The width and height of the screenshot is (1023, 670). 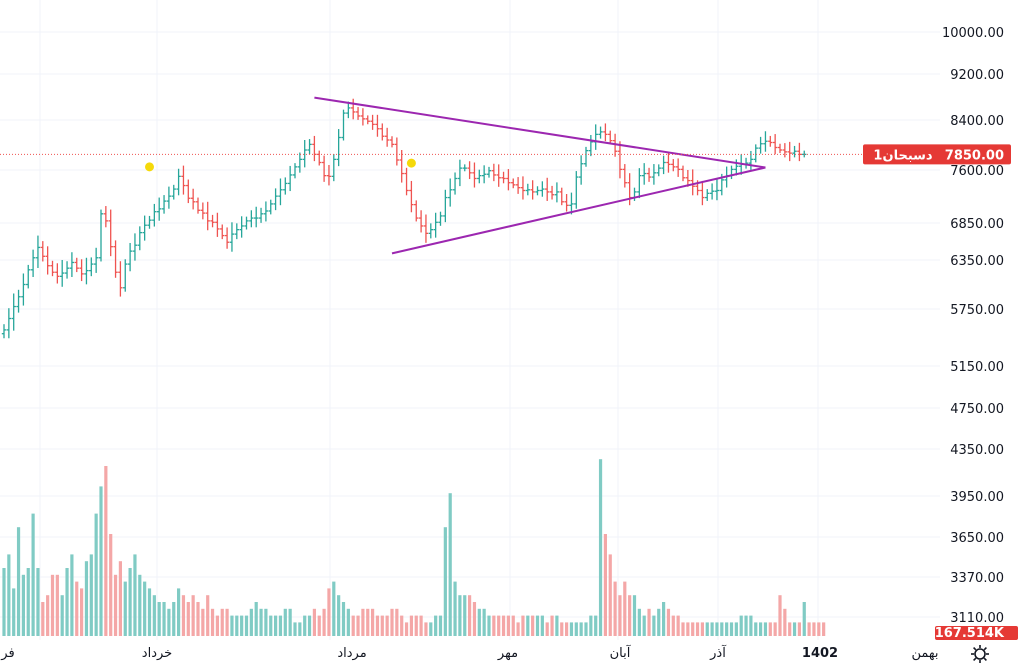 I want to click on y-tick-label: 3370.00, so click(x=977, y=578).